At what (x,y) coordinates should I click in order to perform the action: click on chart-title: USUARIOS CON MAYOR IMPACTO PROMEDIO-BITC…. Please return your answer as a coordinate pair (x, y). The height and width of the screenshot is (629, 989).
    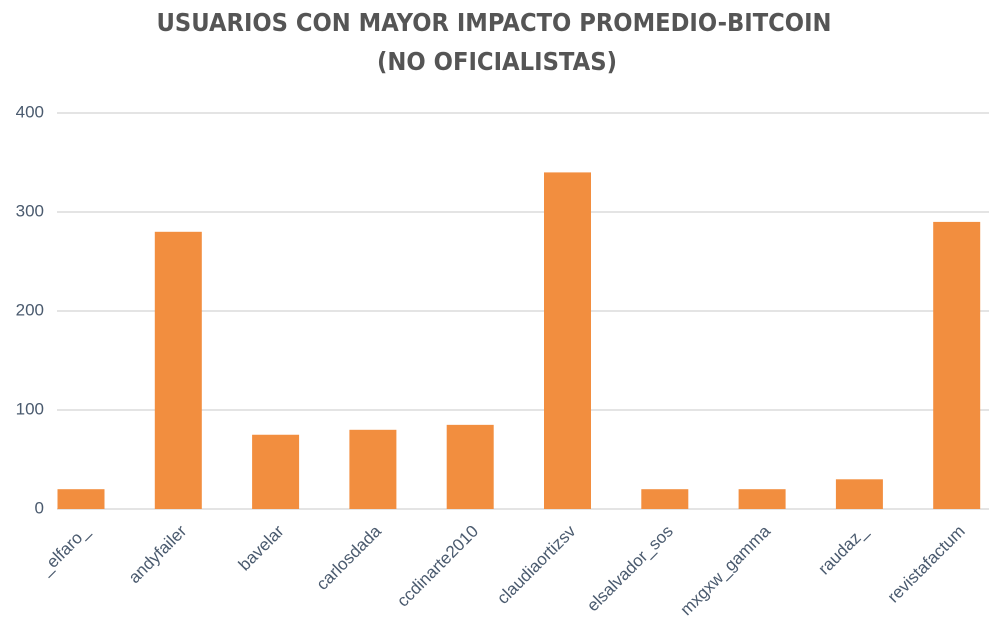
    Looking at the image, I should click on (494, 22).